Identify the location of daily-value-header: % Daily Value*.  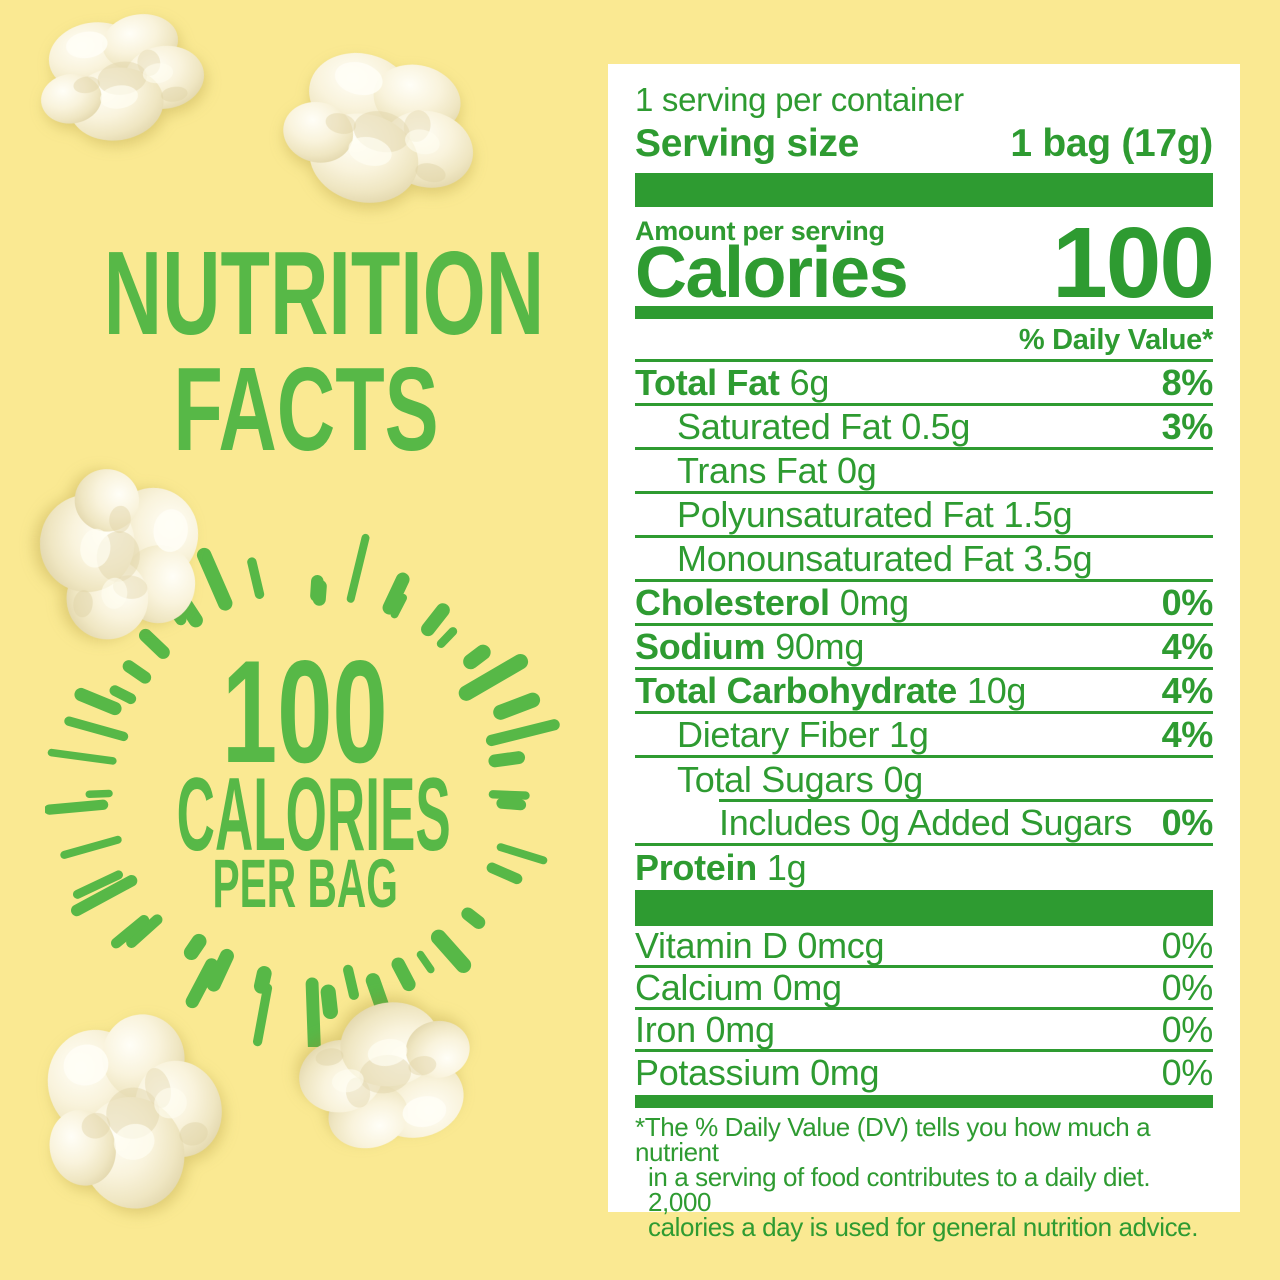
(924, 343).